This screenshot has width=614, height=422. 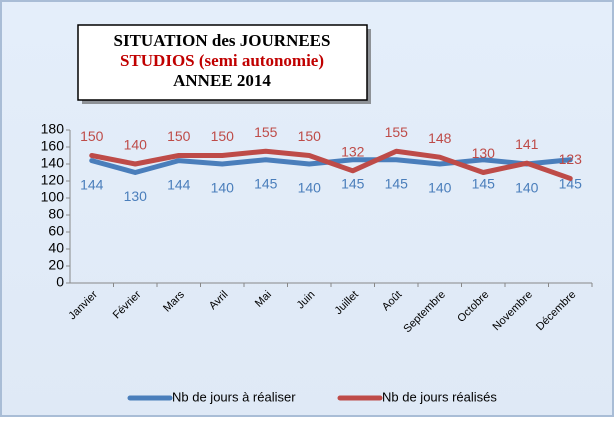 What do you see at coordinates (571, 159) in the screenshot?
I see `data-label: 123` at bounding box center [571, 159].